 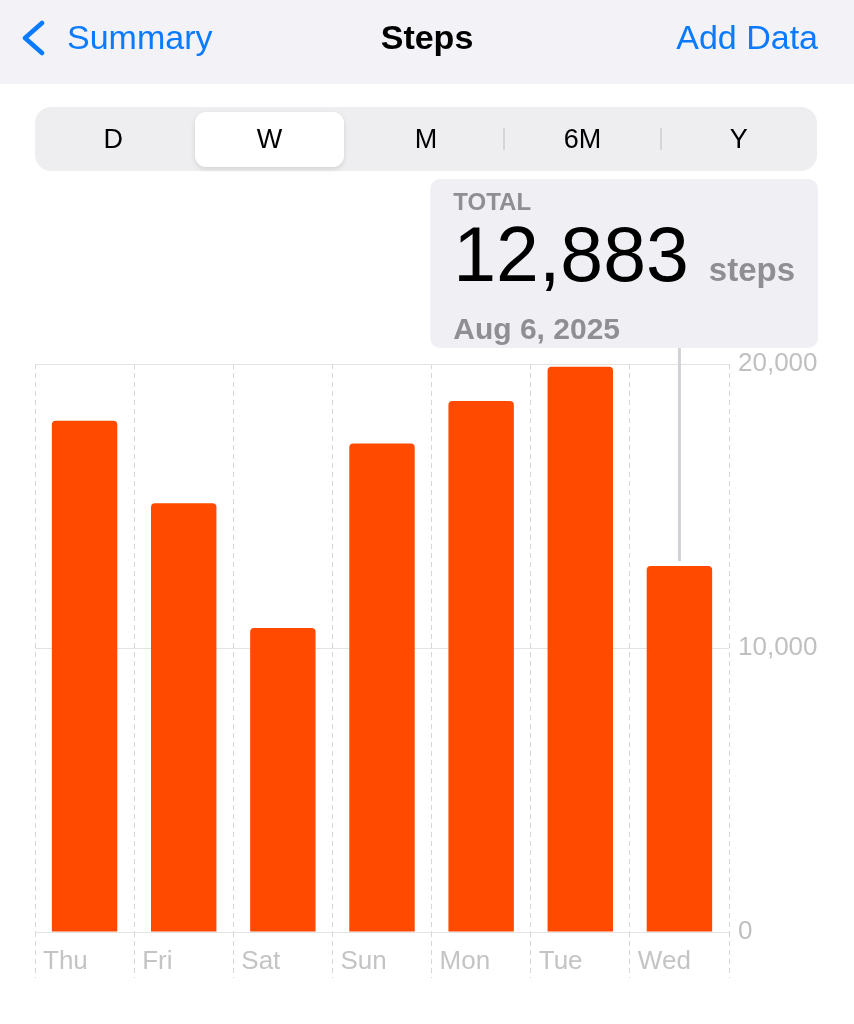 What do you see at coordinates (157, 959) in the screenshot?
I see `x-tick-label: Fri` at bounding box center [157, 959].